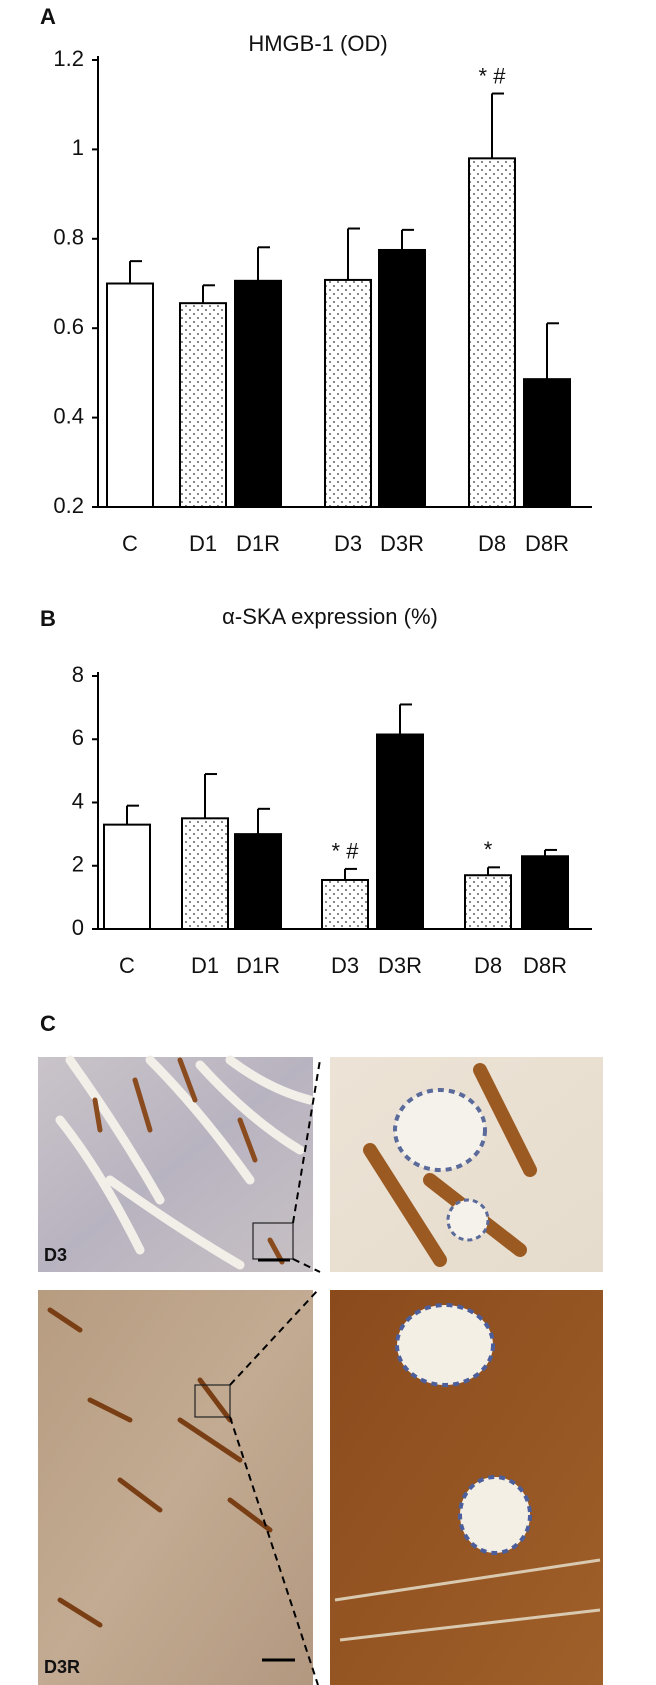 Image resolution: width=656 pixels, height=1685 pixels. I want to click on y-tick-label: 1, so click(78, 147).